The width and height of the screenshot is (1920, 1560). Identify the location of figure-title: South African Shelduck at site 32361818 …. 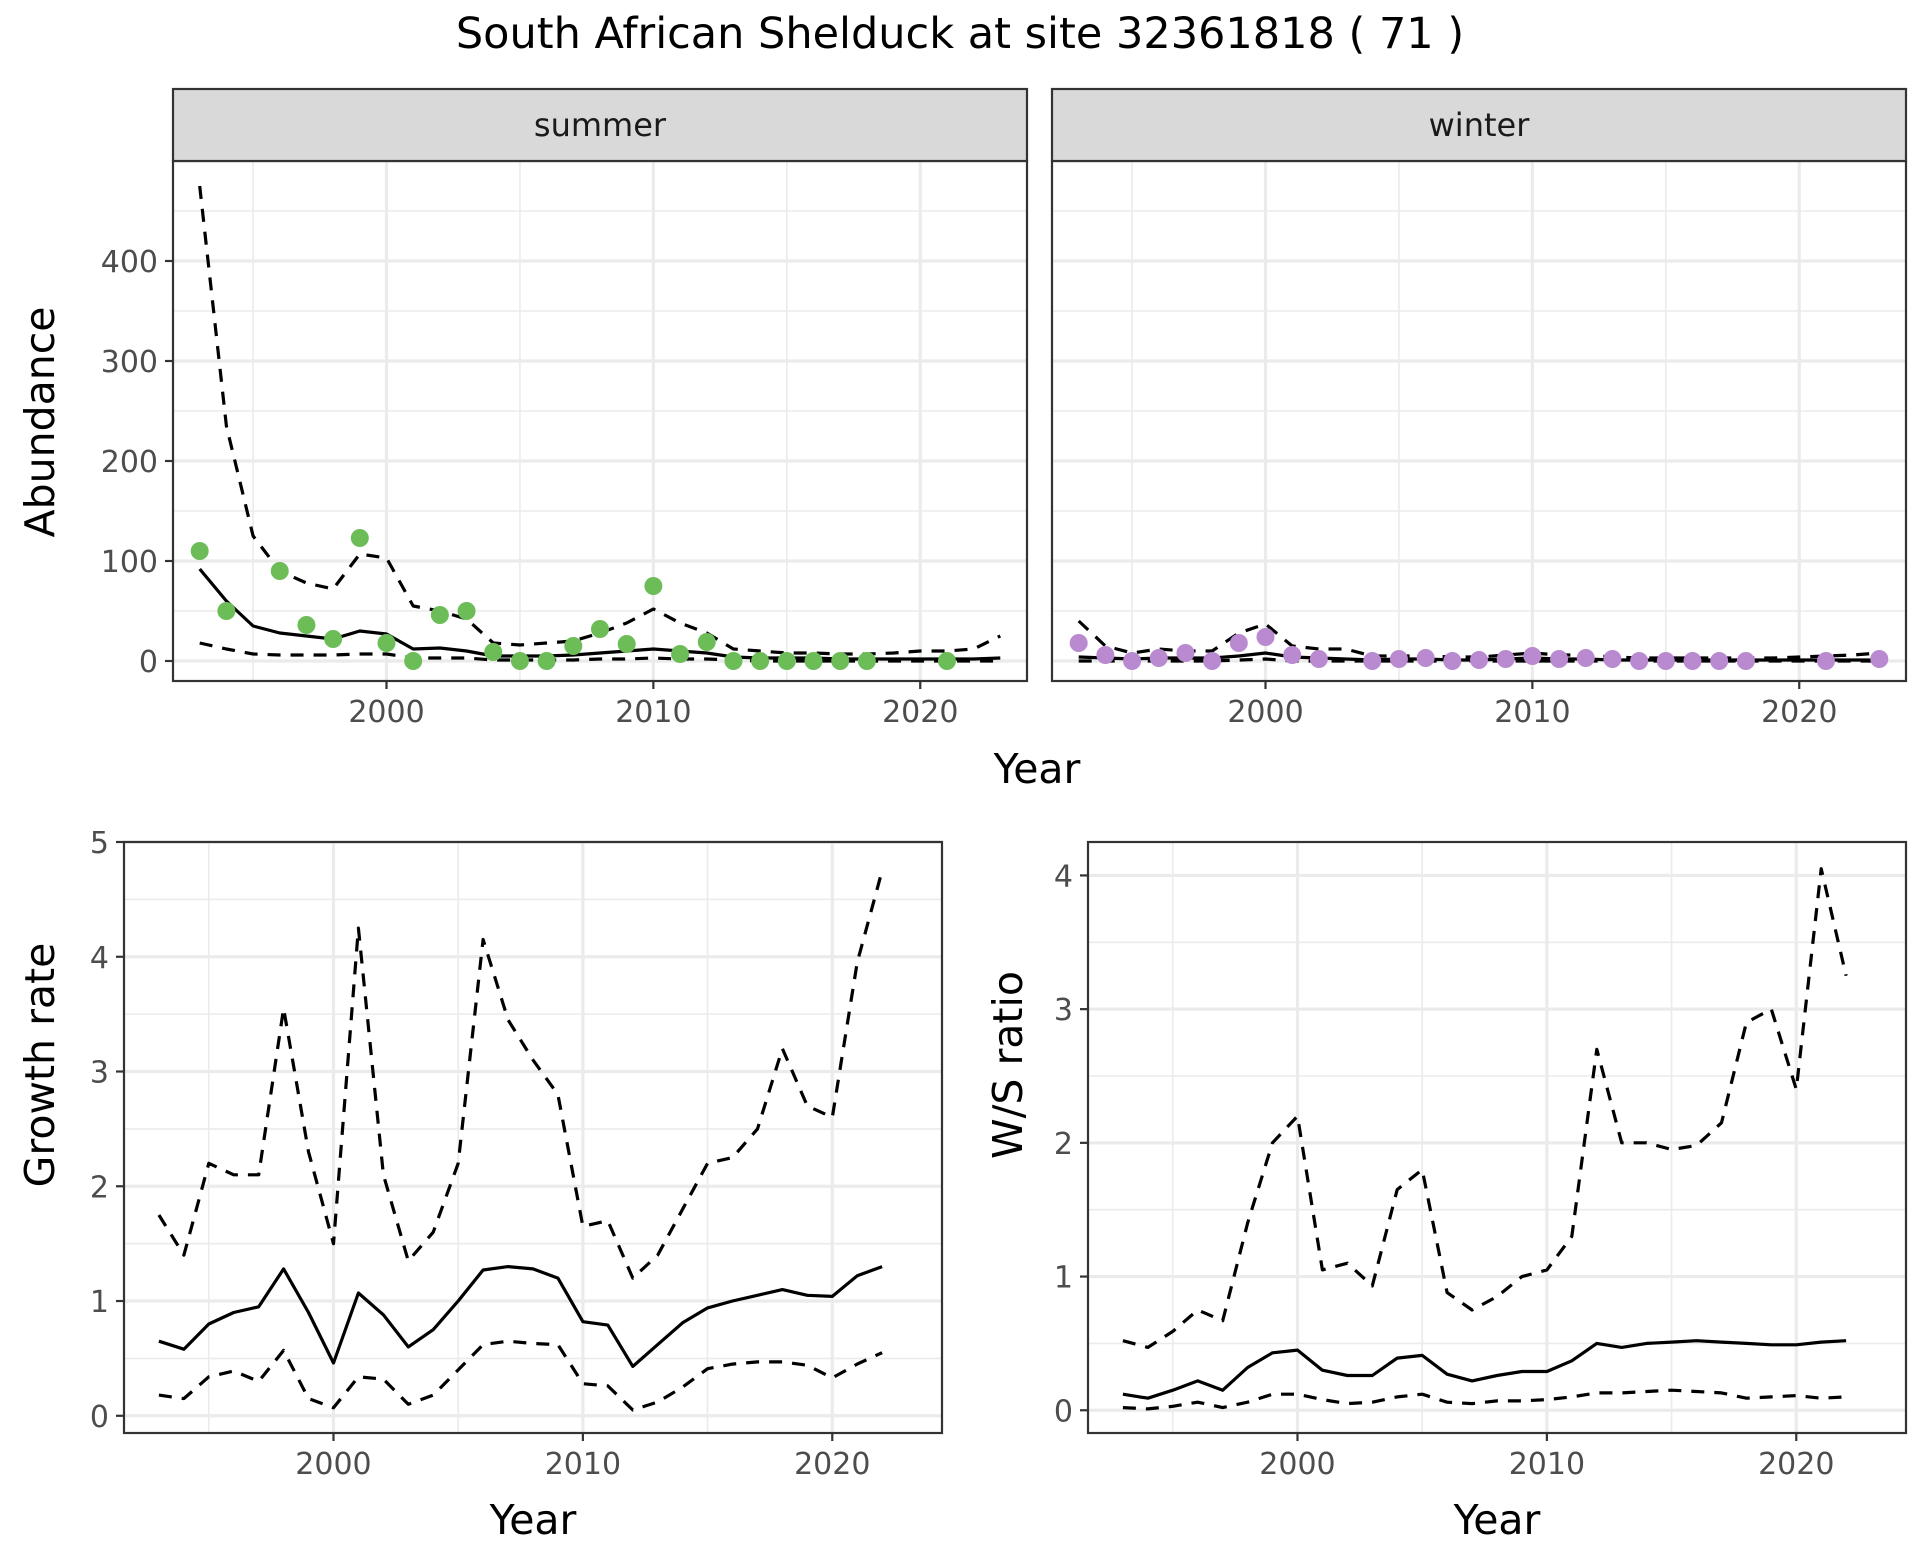
(960, 34).